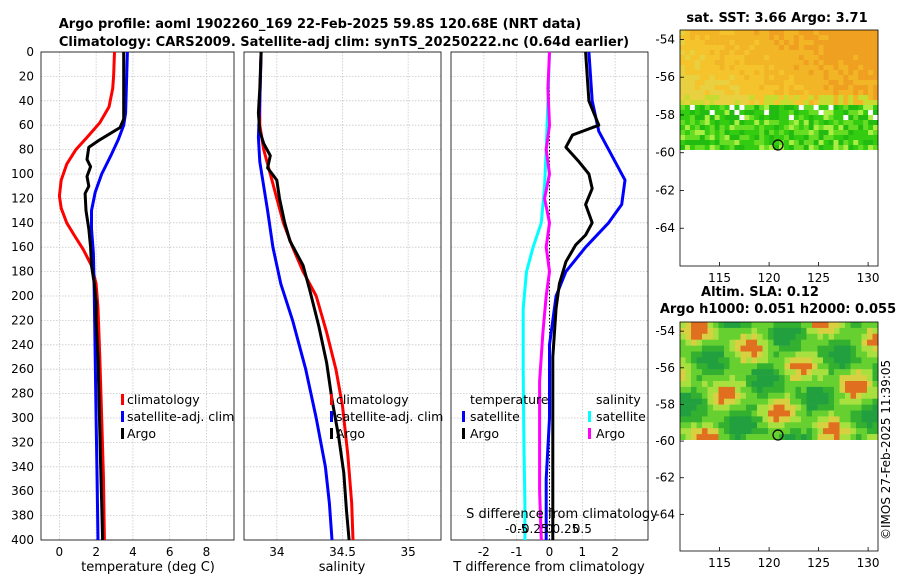  What do you see at coordinates (779, 90) in the screenshot?
I see `sst-heatmap-cells` at bounding box center [779, 90].